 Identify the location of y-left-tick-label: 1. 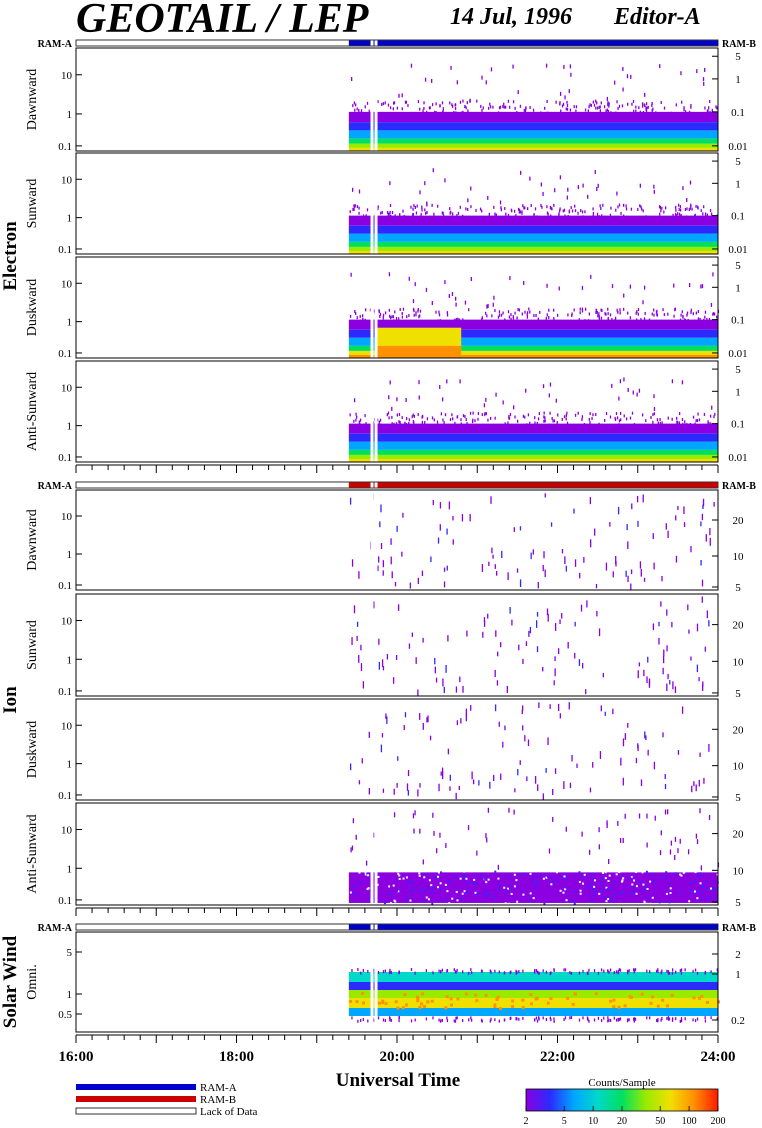
(70, 660).